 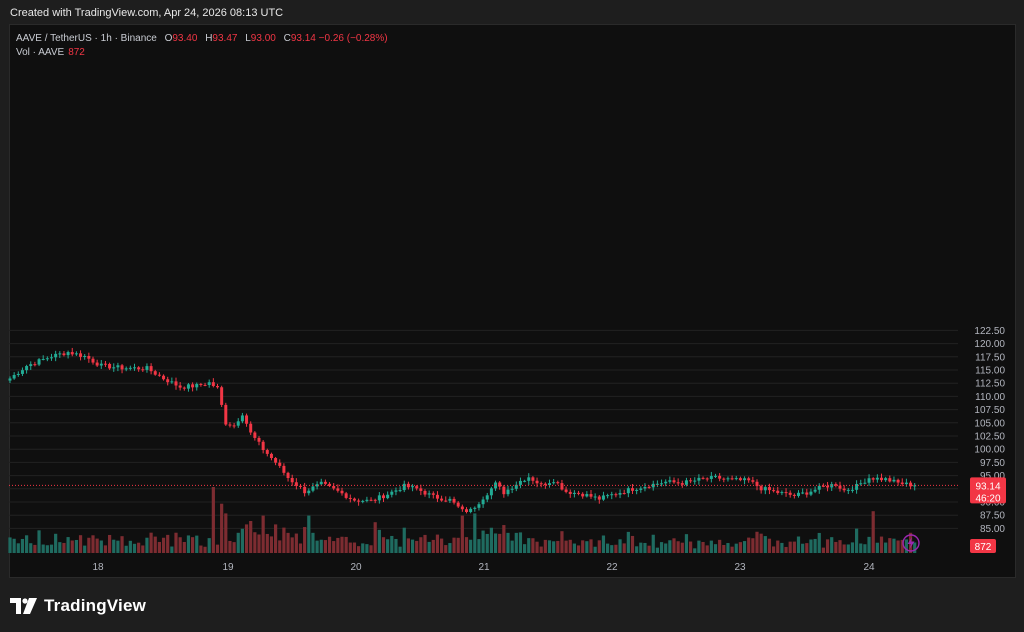 What do you see at coordinates (78, 606) in the screenshot?
I see `tradingview-logo: TradingView` at bounding box center [78, 606].